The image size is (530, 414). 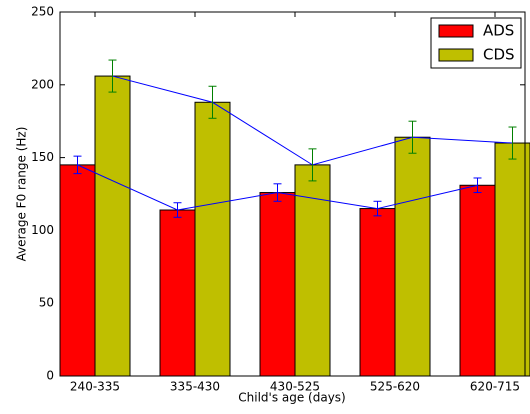 What do you see at coordinates (42, 230) in the screenshot?
I see `y-tick-label: 100` at bounding box center [42, 230].